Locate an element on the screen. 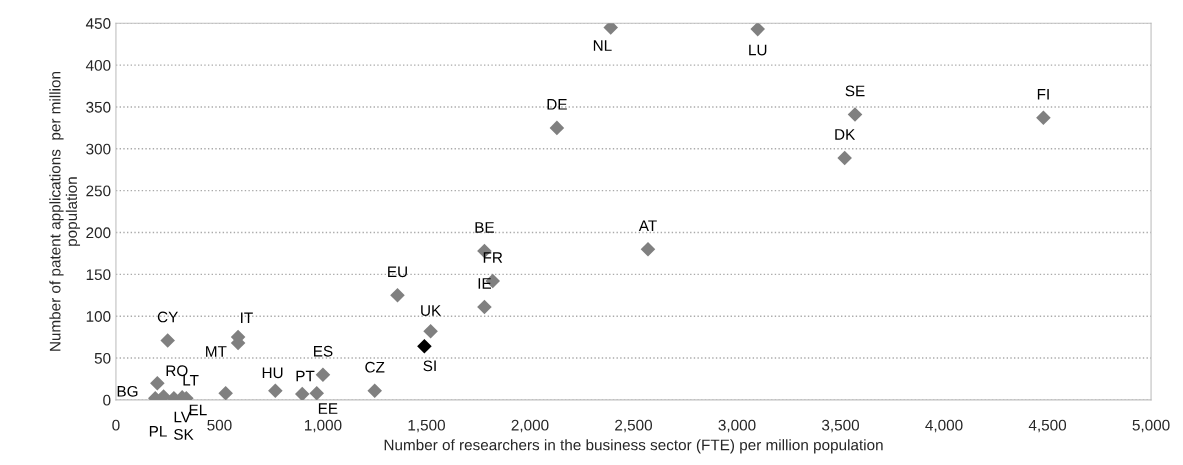  data-label: NL is located at coordinates (602, 45).